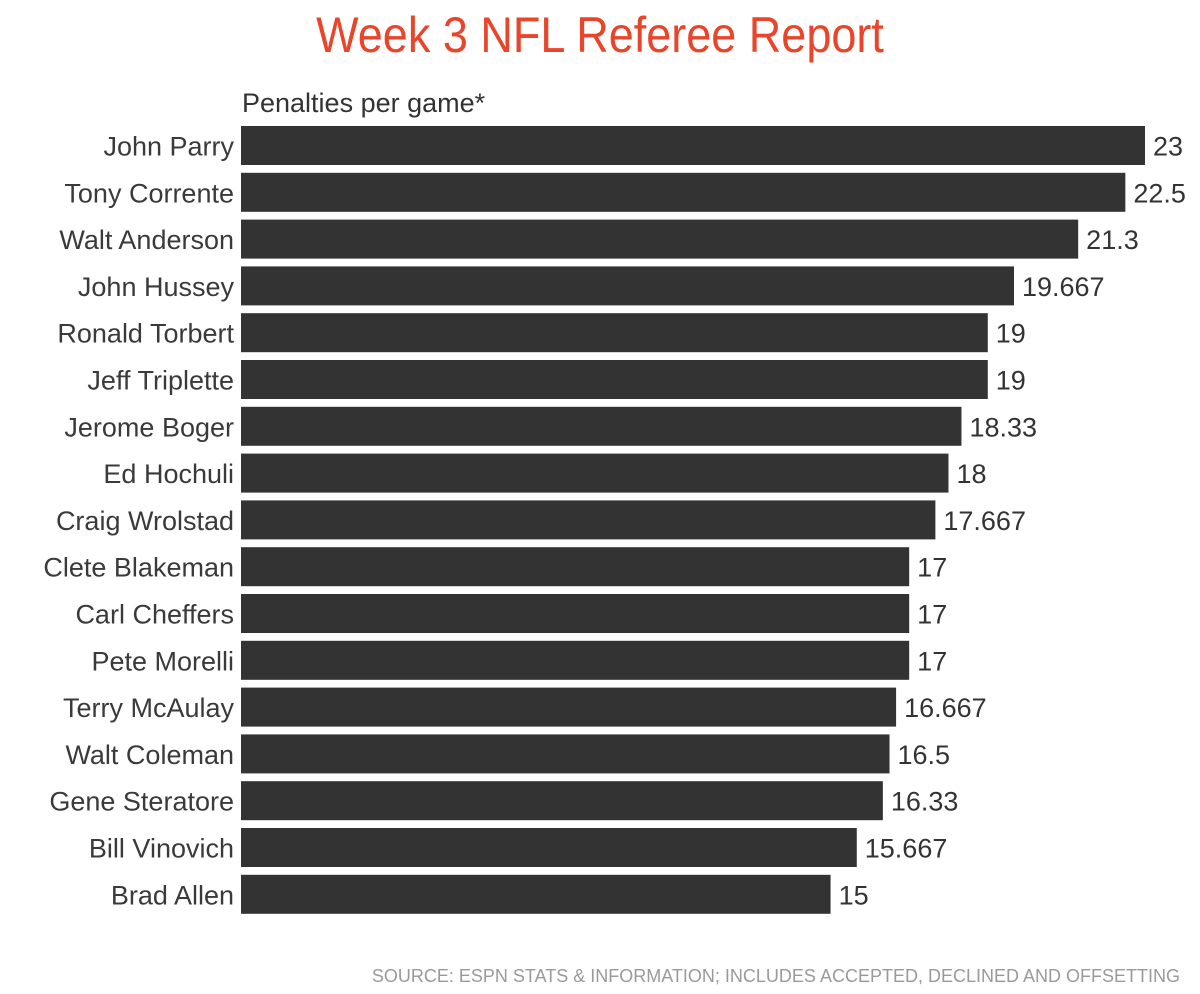 The height and width of the screenshot is (994, 1200). What do you see at coordinates (145, 521) in the screenshot?
I see `category-label: Craig Wrolstad` at bounding box center [145, 521].